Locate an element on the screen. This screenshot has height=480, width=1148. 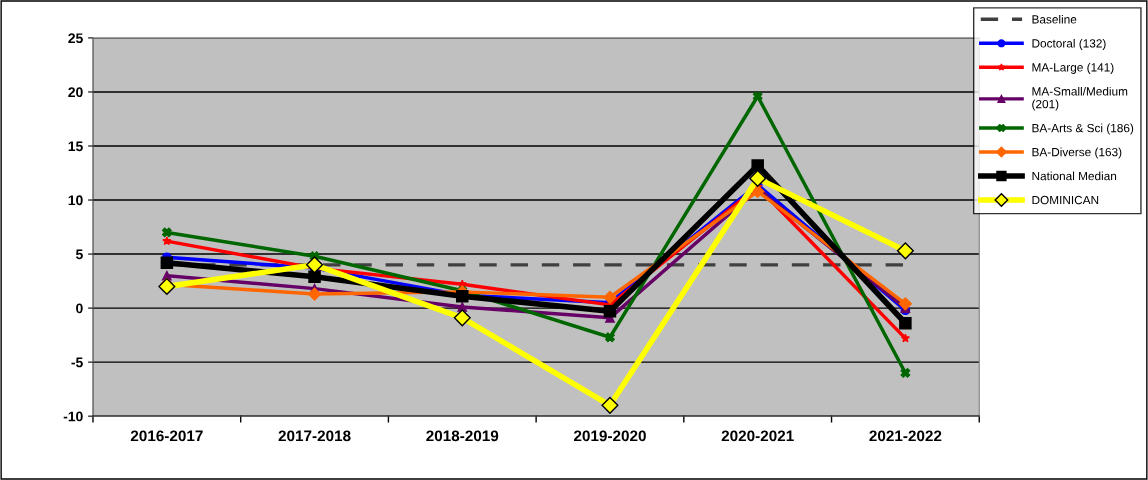
y-tick-label: 15 is located at coordinates (75, 146).